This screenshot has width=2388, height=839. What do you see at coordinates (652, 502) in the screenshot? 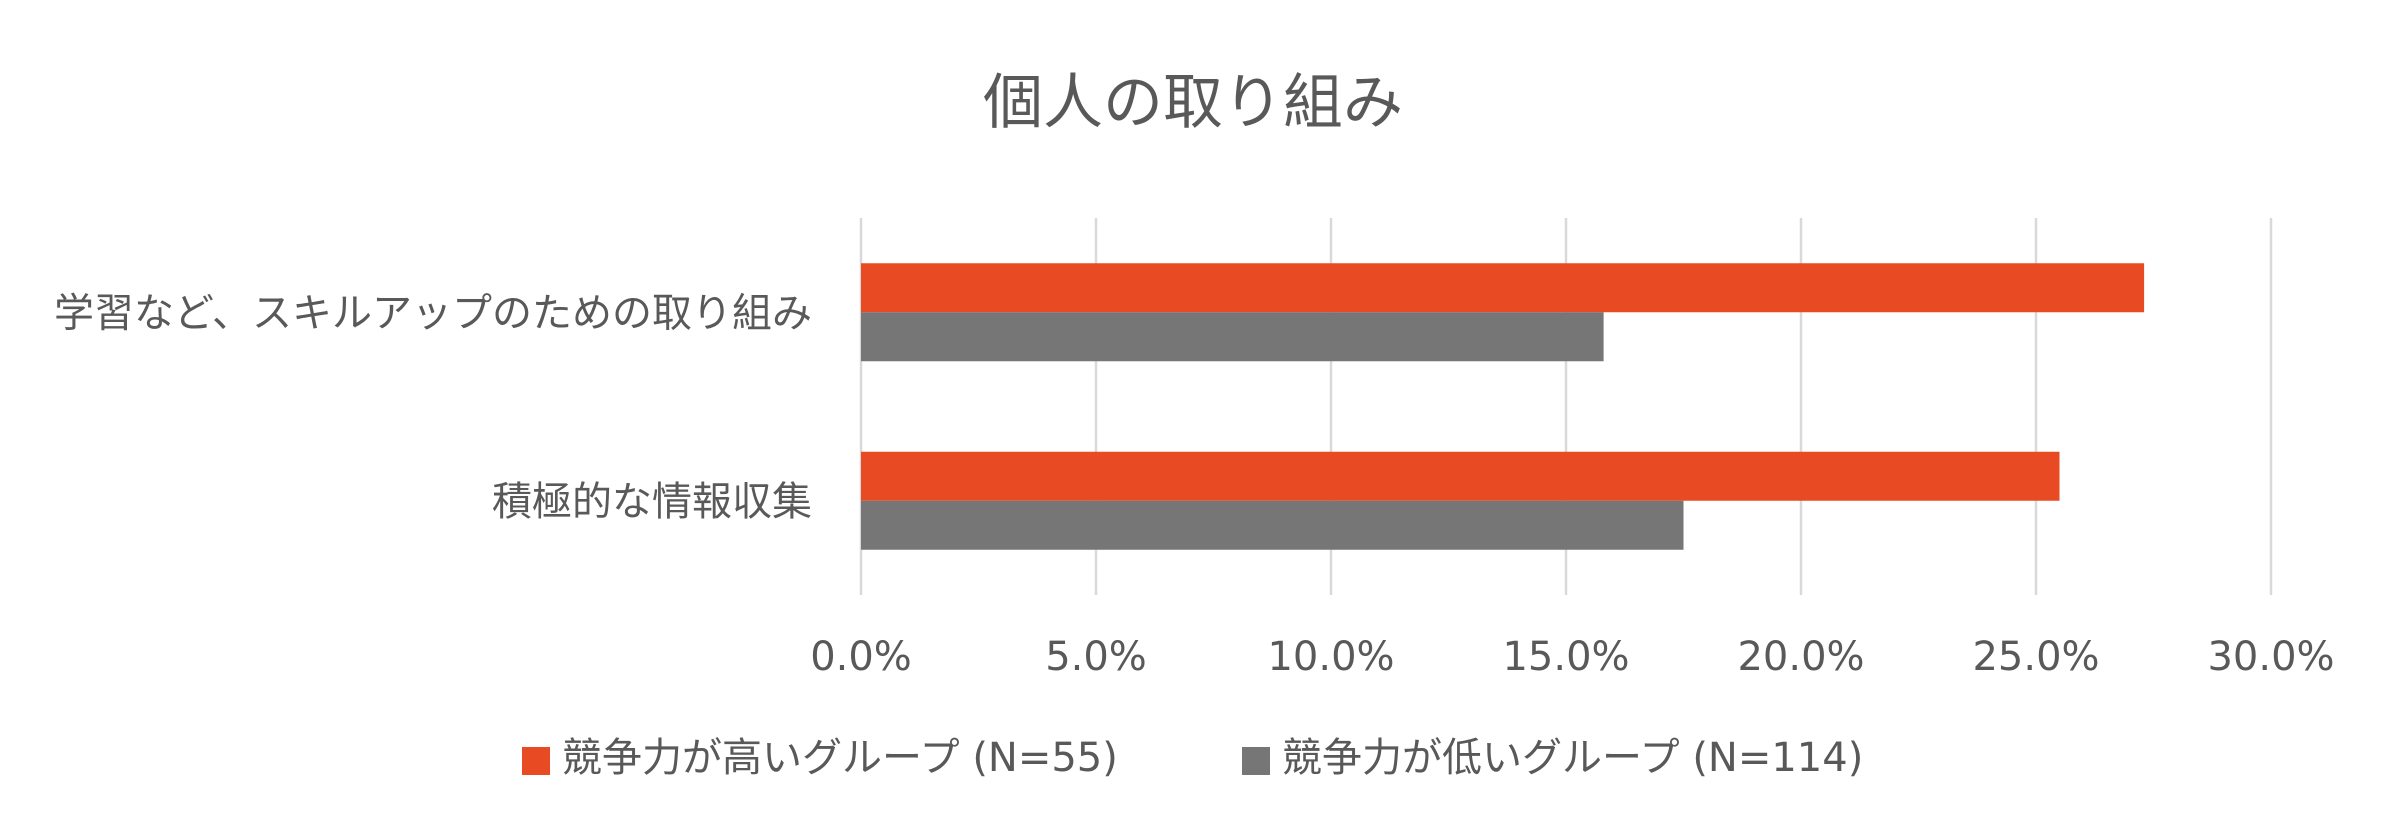
I see `category-label: 積極的な情報収集` at bounding box center [652, 502].